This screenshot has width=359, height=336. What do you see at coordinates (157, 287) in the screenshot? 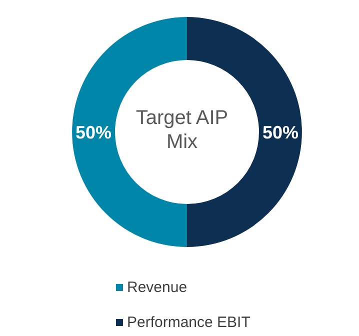
I see `legend-label: Revenue` at bounding box center [157, 287].